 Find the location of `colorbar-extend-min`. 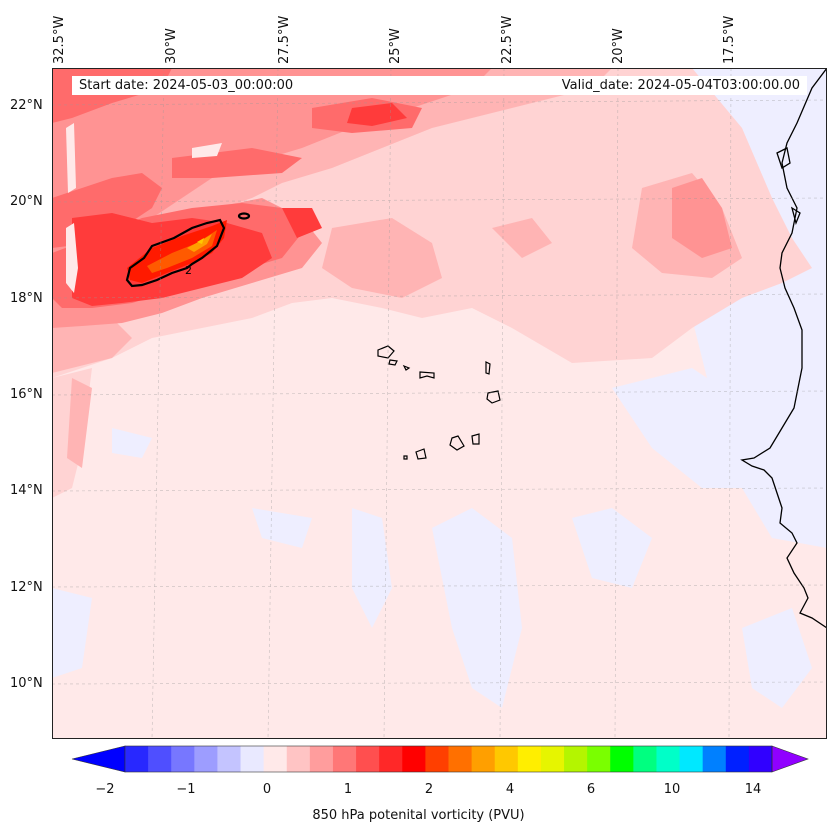

colorbar-extend-min is located at coordinates (98, 759).